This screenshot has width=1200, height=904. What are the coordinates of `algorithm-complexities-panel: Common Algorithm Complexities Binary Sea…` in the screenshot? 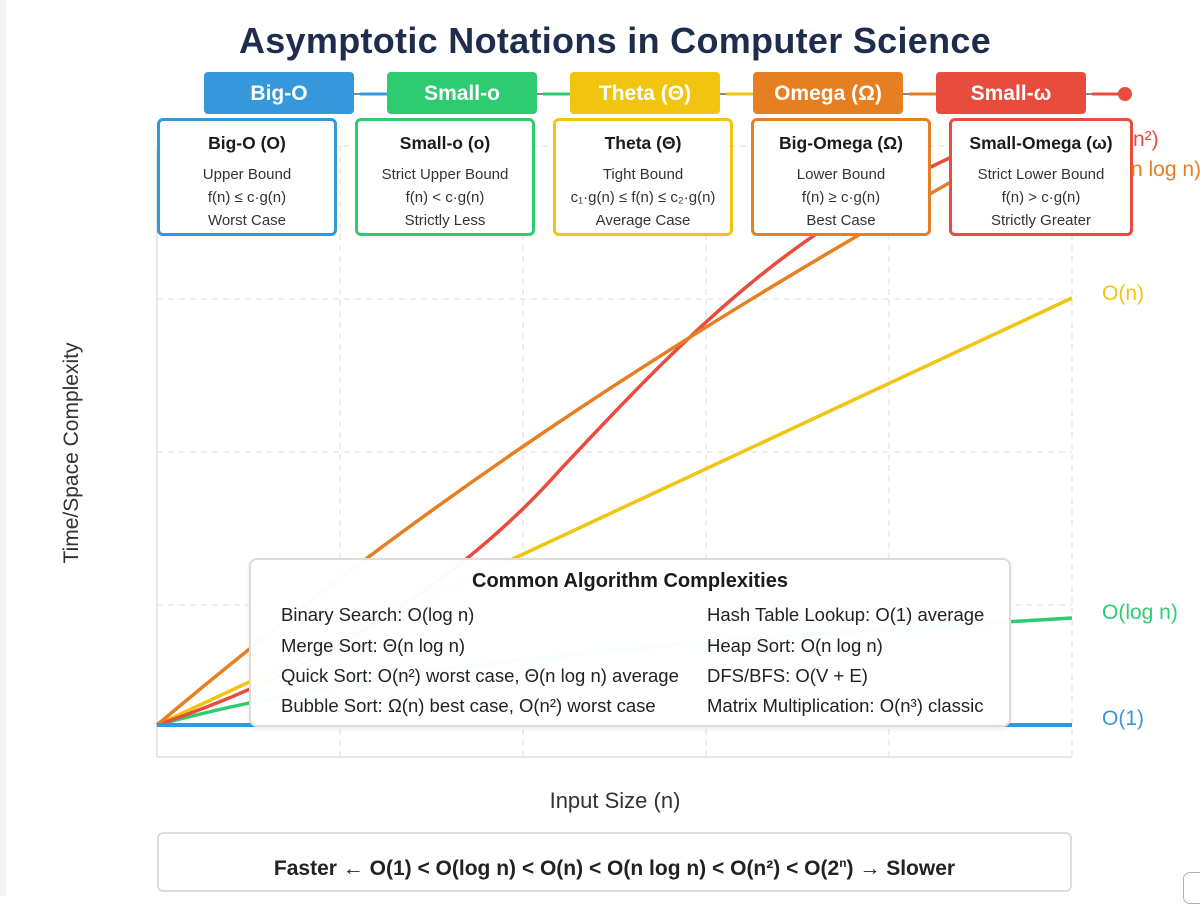 It's located at (630, 642).